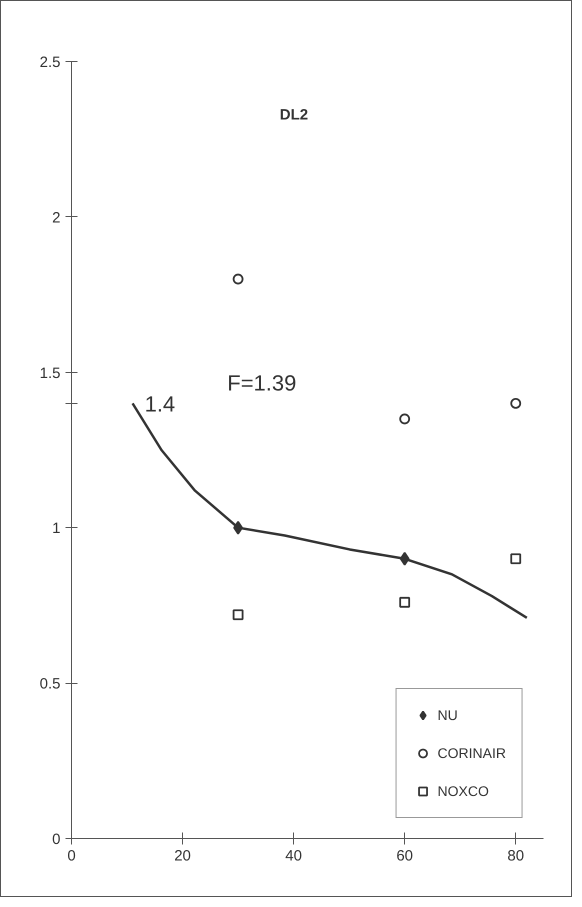  Describe the element at coordinates (261, 383) in the screenshot. I see `annotation: F=1.39` at that location.